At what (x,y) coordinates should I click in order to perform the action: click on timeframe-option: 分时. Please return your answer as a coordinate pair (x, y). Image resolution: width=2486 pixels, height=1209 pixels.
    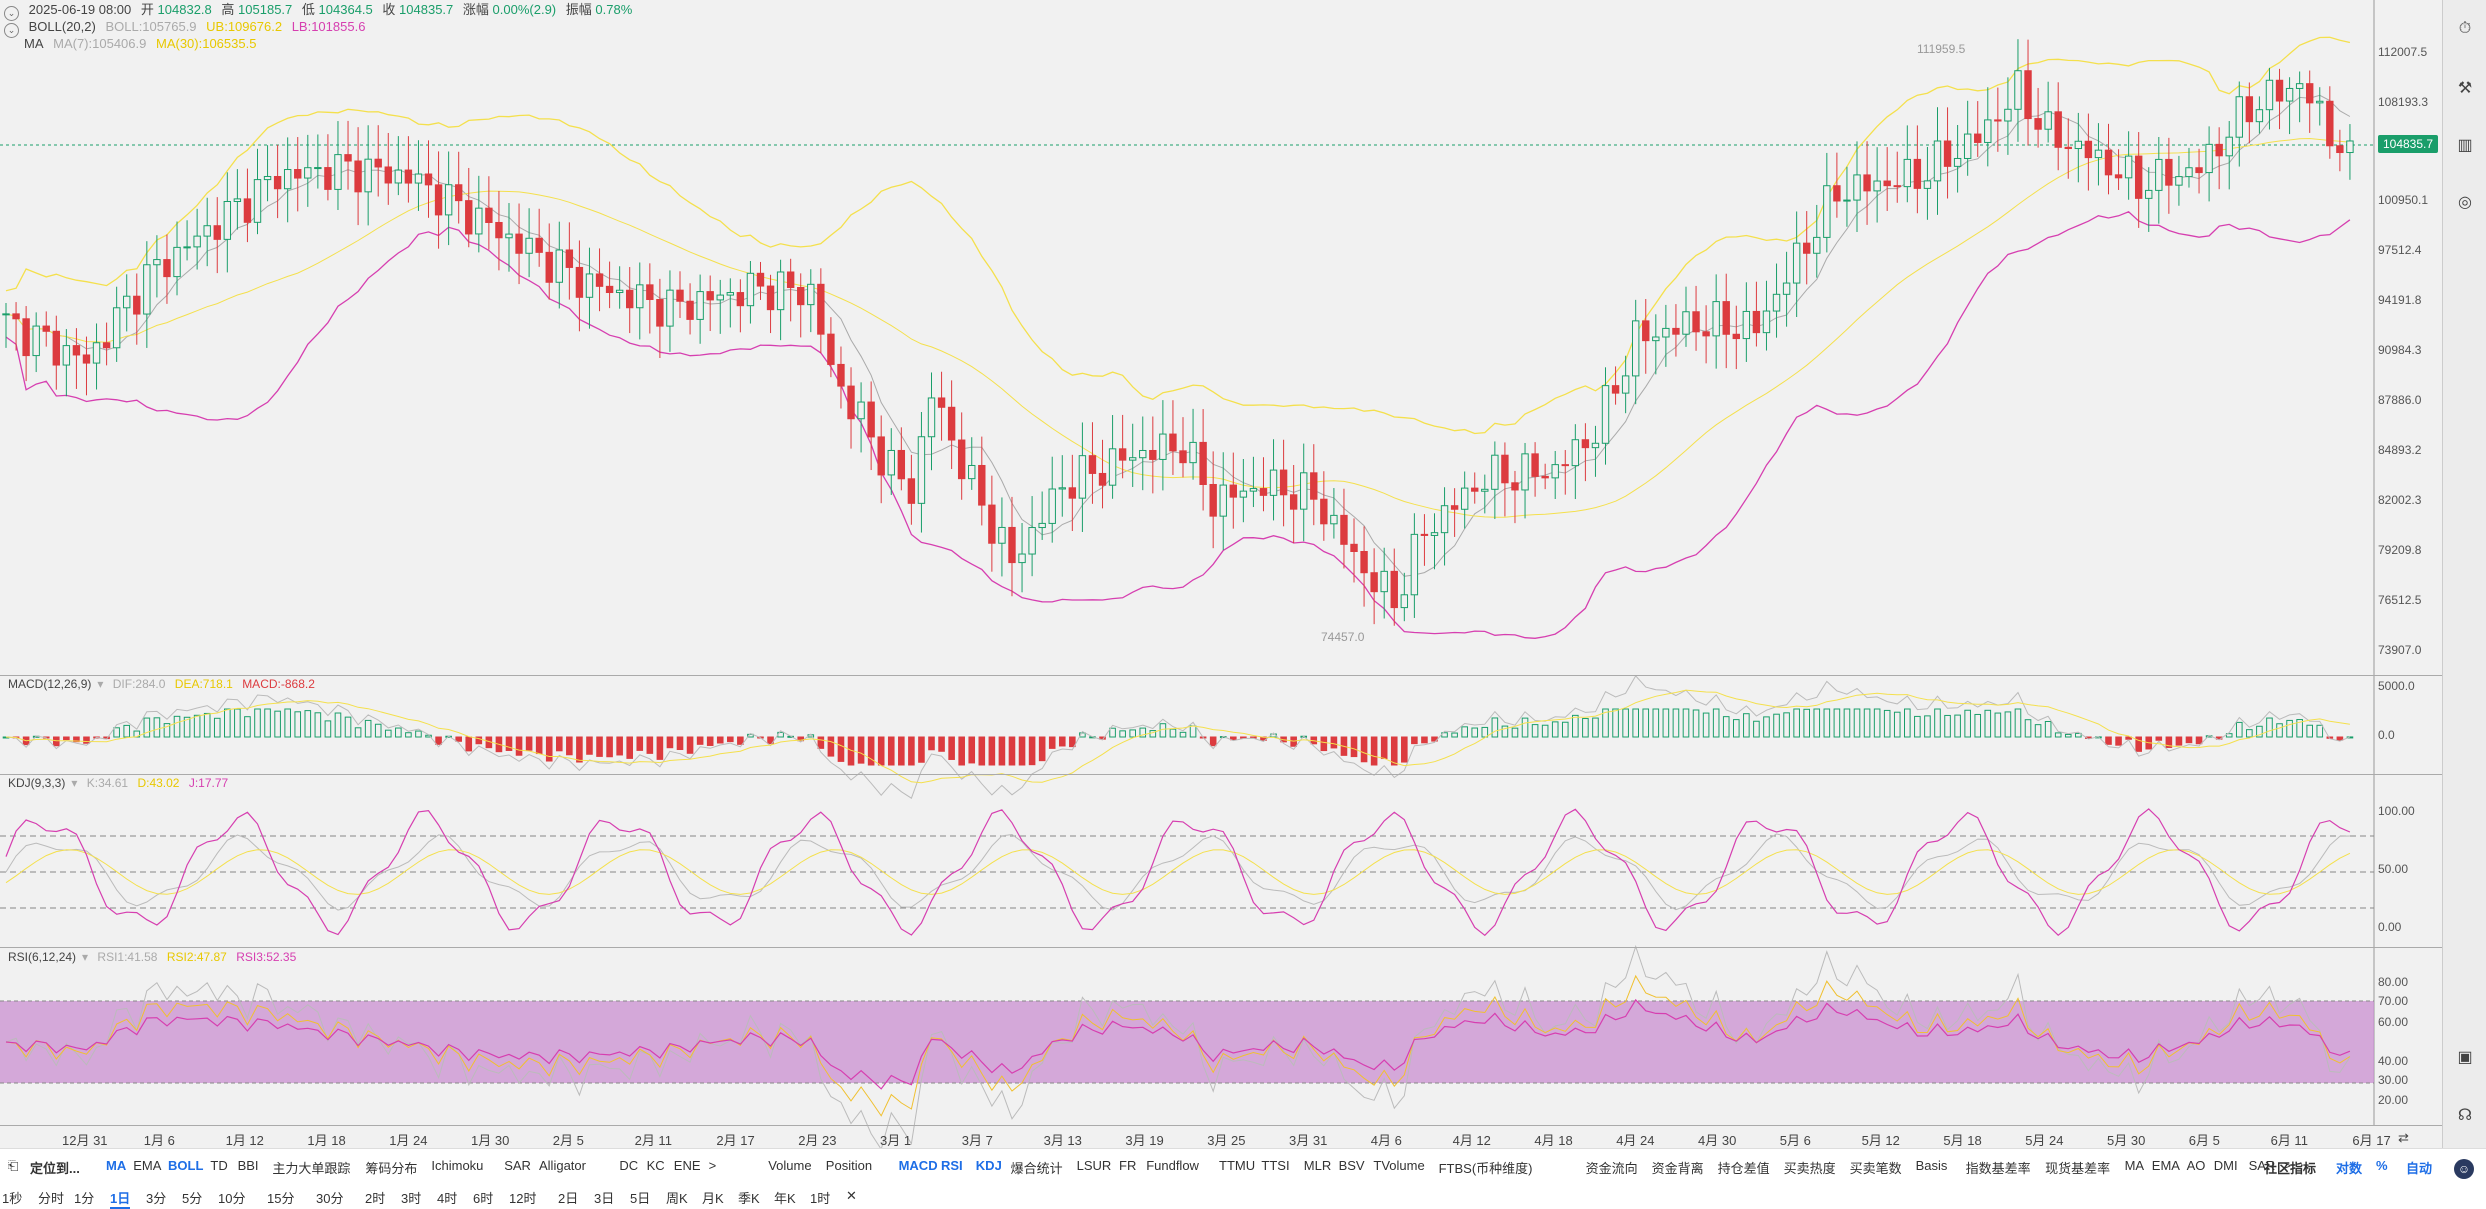
    Looking at the image, I should click on (51, 1198).